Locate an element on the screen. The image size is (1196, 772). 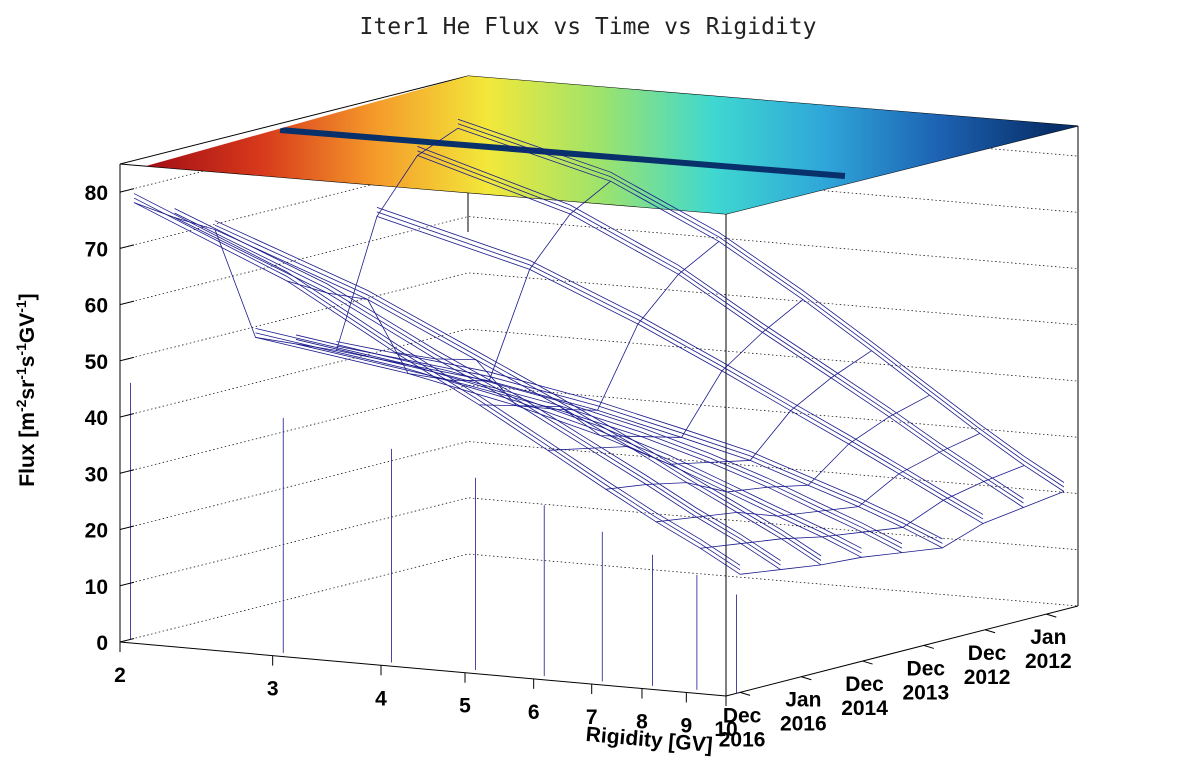
x-tick-label: 5 is located at coordinates (465, 706).